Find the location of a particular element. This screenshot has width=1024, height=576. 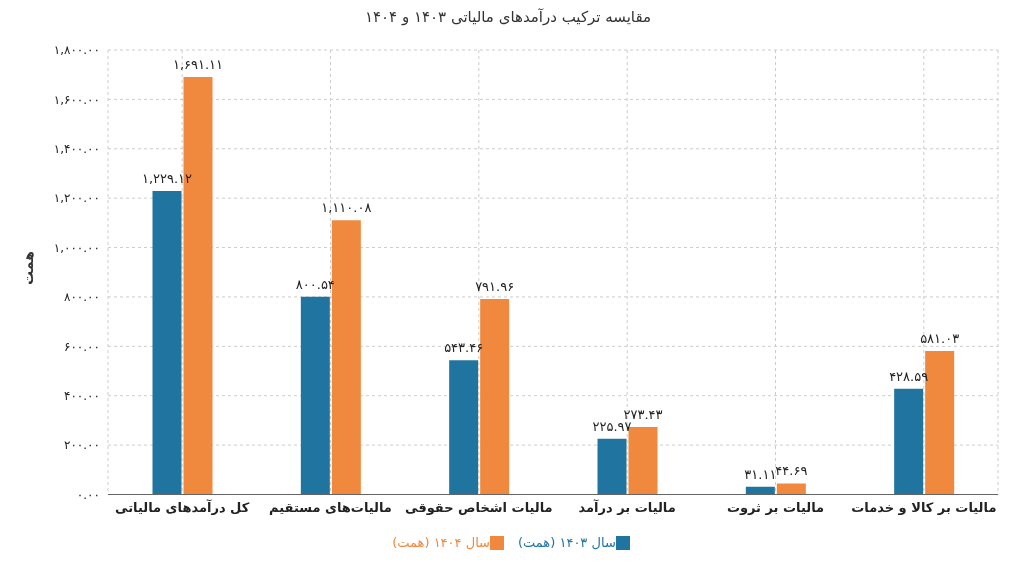

x-tick-label: مالیات بر کالا و خدمات is located at coordinates (924, 507).